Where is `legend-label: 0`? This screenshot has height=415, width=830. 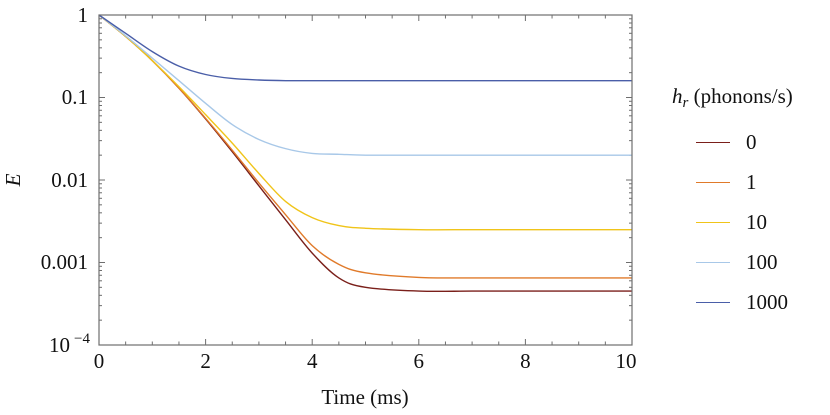
legend-label: 0 is located at coordinates (751, 141).